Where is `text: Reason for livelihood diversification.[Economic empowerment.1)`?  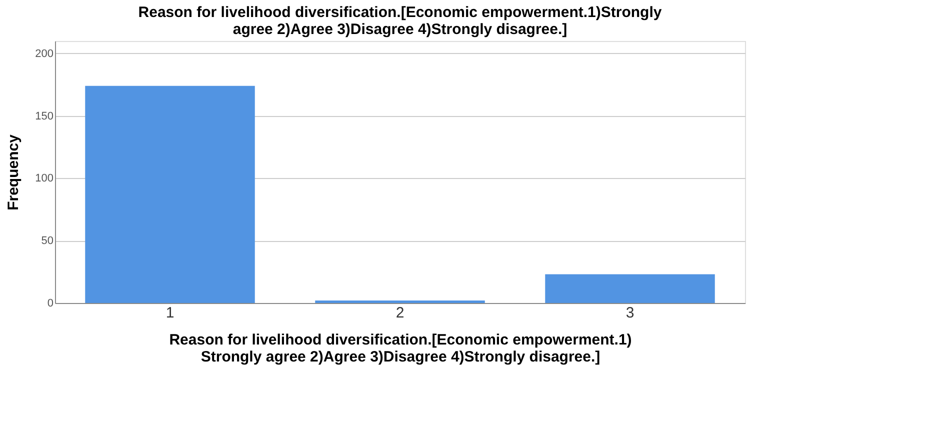
text: Reason for livelihood diversification.[Economic empowerment.1) is located at coordinates (400, 340).